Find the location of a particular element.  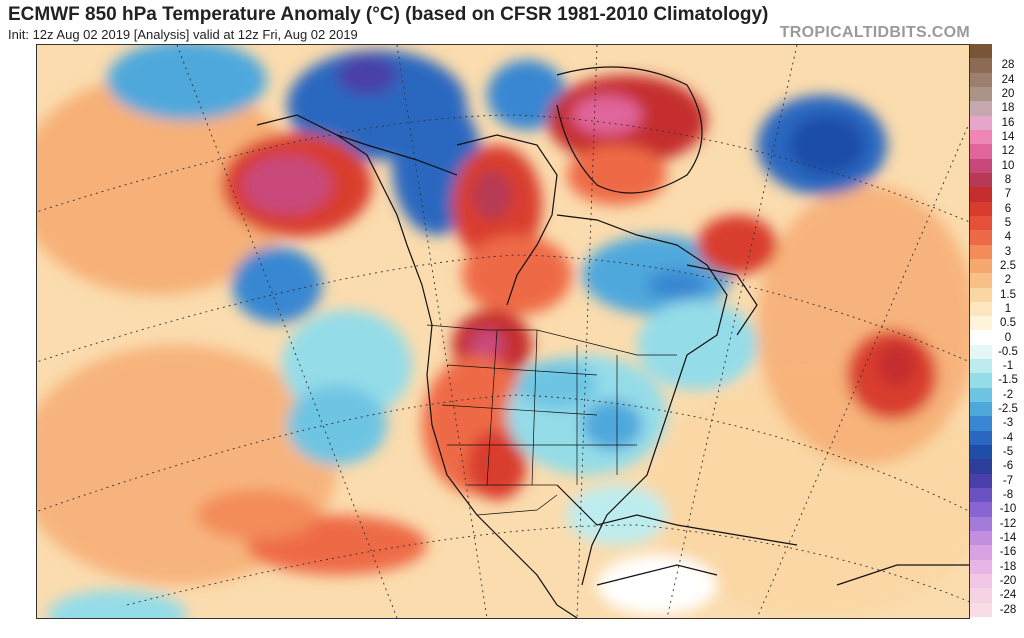

colorbar-label: -1 is located at coordinates (1008, 366).